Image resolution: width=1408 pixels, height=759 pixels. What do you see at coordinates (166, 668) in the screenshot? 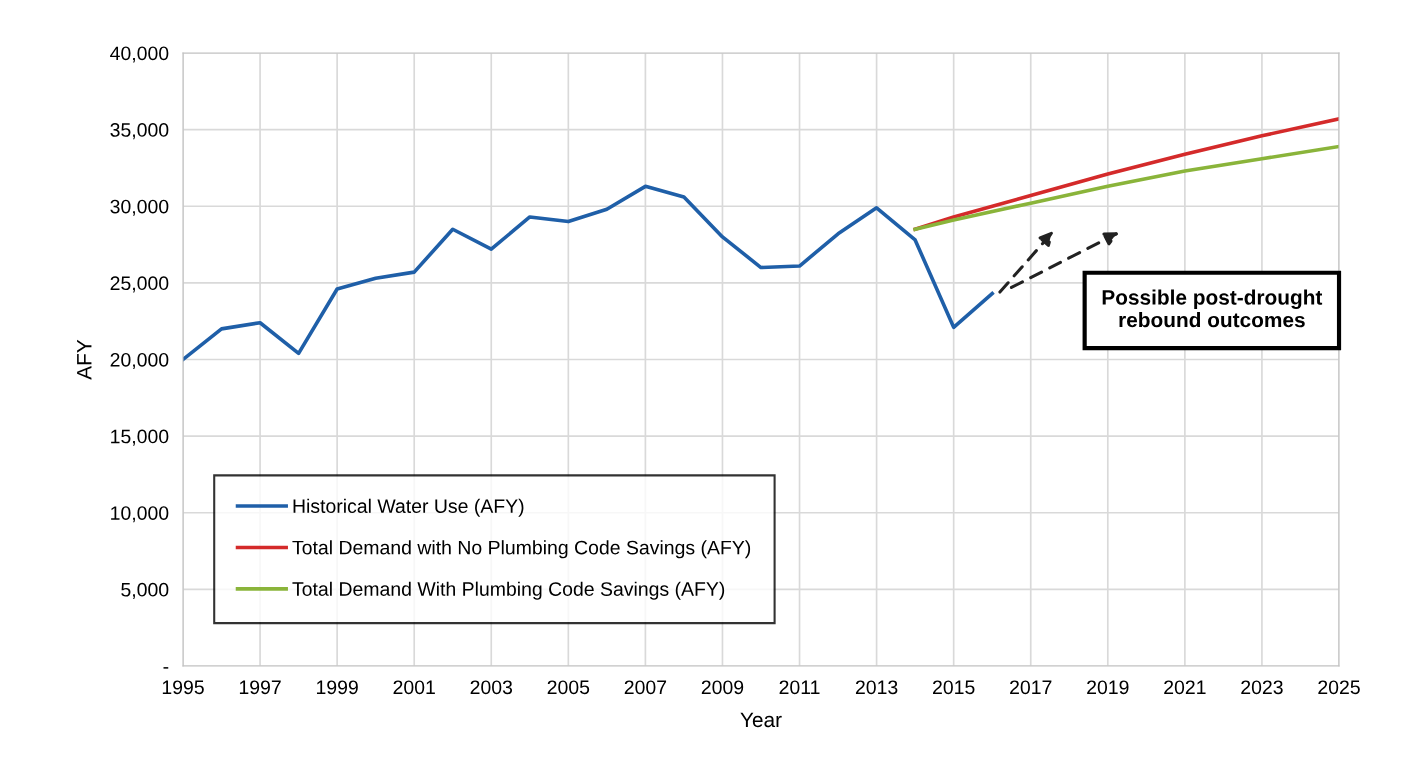
I see `y-tick-label: -` at bounding box center [166, 668].